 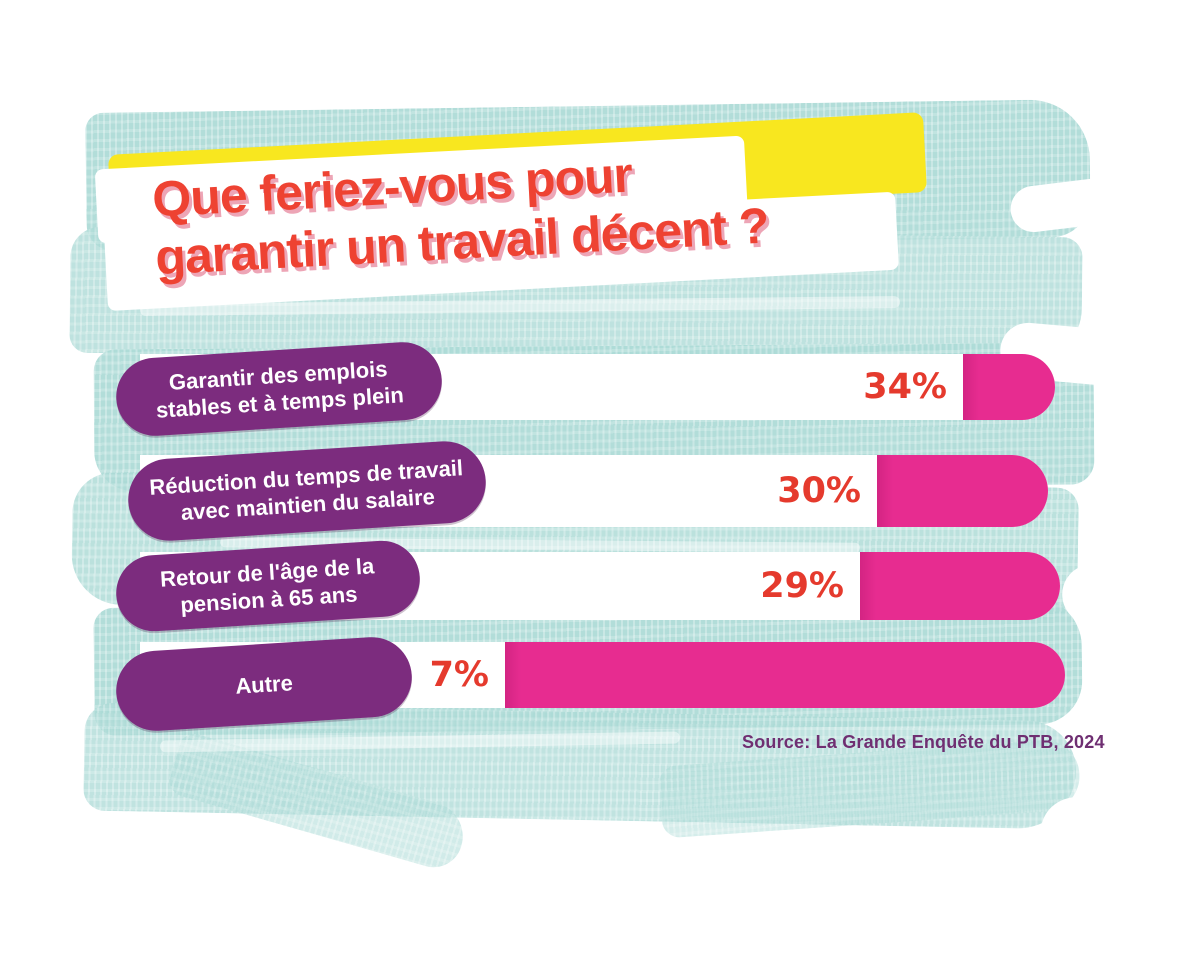 What do you see at coordinates (819, 491) in the screenshot?
I see `value-label: 30%` at bounding box center [819, 491].